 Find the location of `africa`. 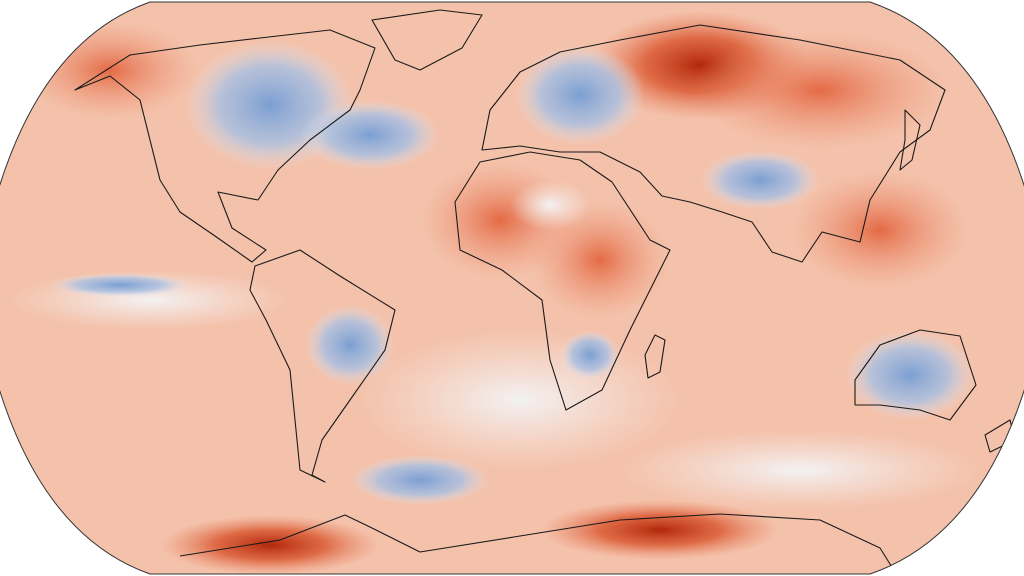

africa is located at coordinates (562, 281).